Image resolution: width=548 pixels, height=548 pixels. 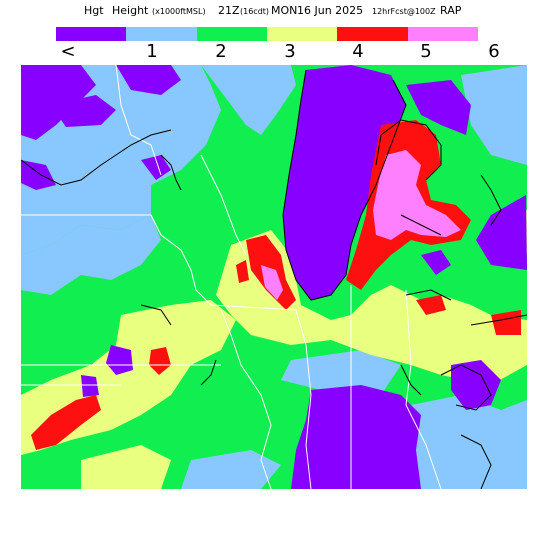 I want to click on title-valid-hour: 21Z, so click(x=229, y=10).